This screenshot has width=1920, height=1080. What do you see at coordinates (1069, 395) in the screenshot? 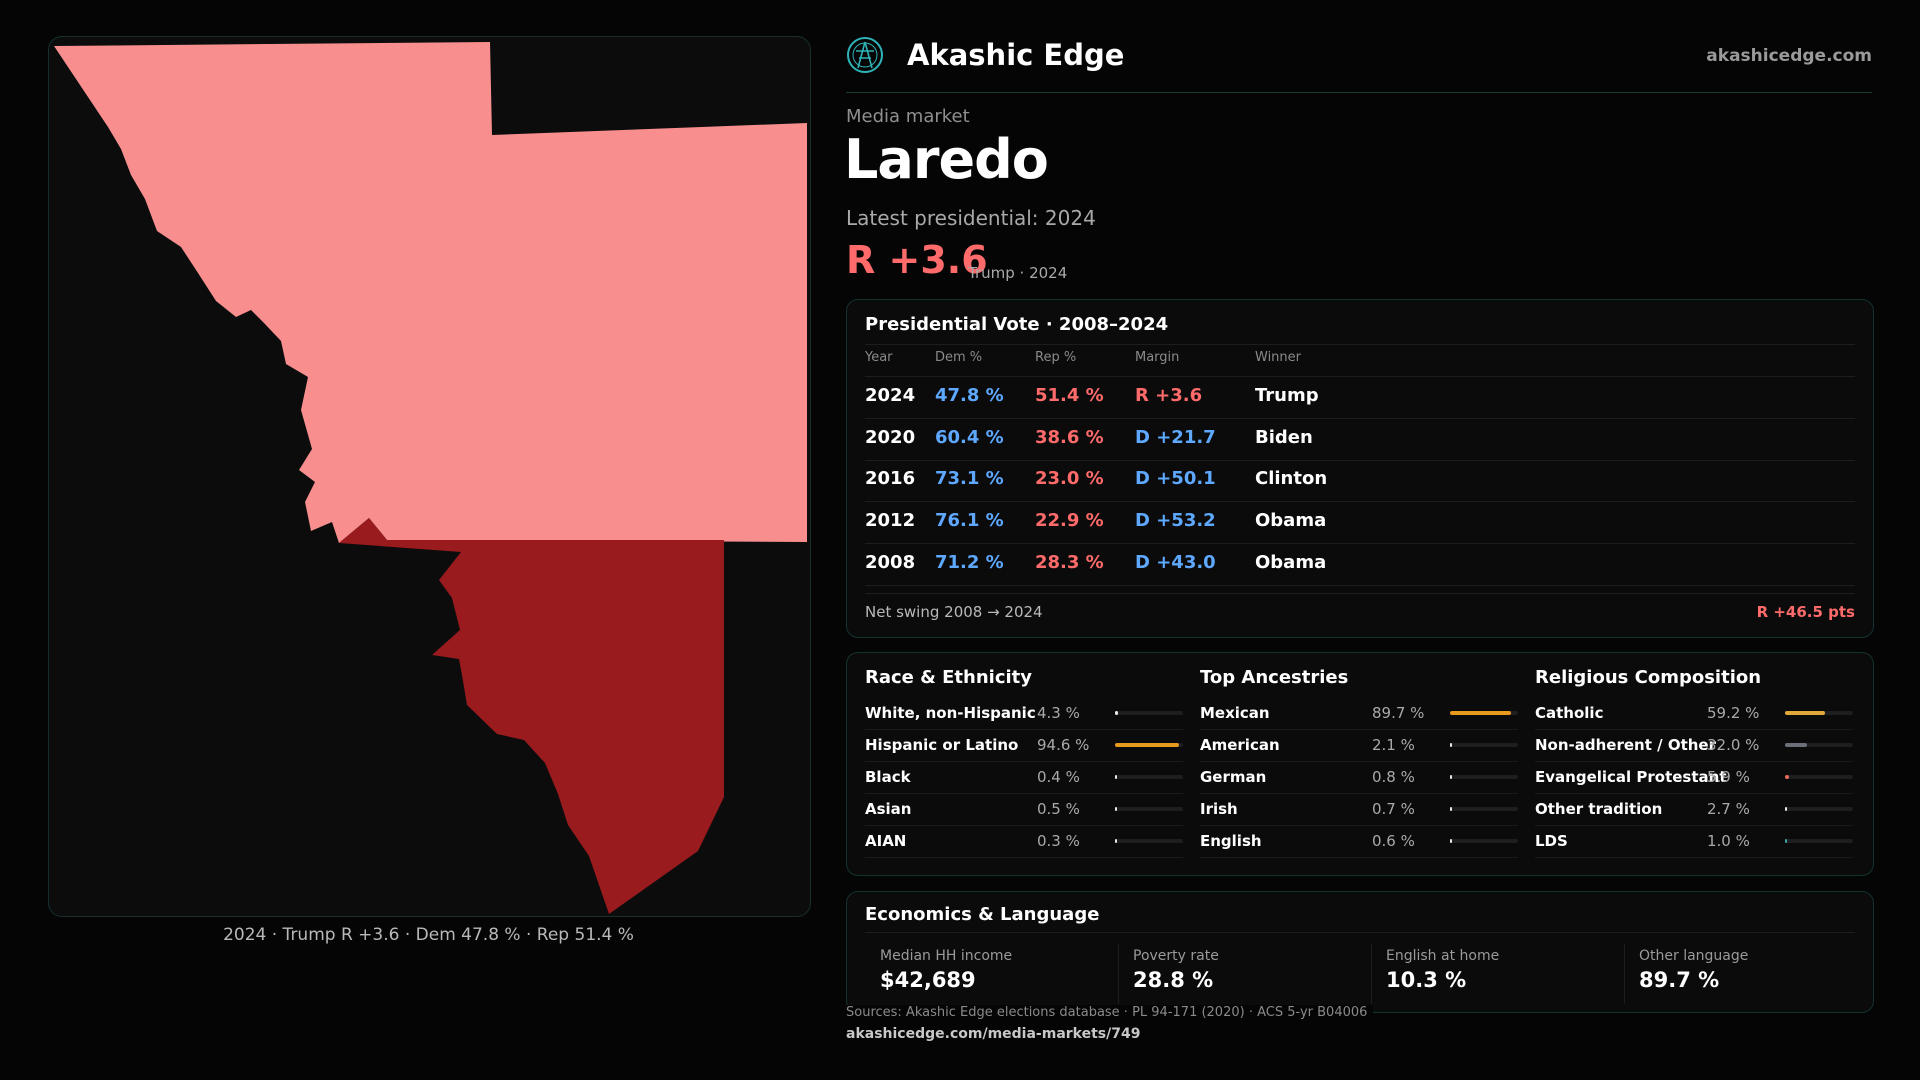
I see `rep-pct: 51.4 %` at bounding box center [1069, 395].